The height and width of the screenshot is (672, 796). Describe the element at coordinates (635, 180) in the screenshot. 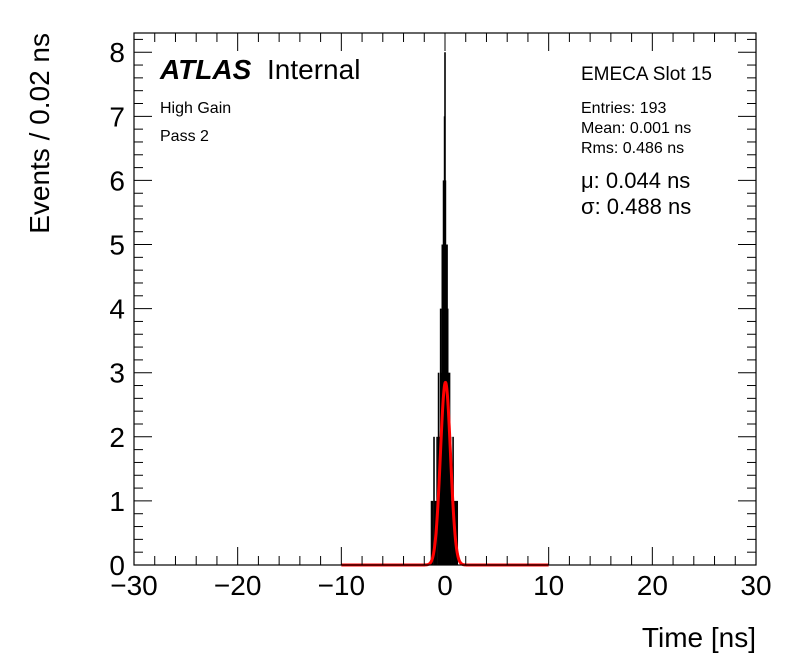

I see `fit-mu-stat: μ: 0.044 ns` at that location.